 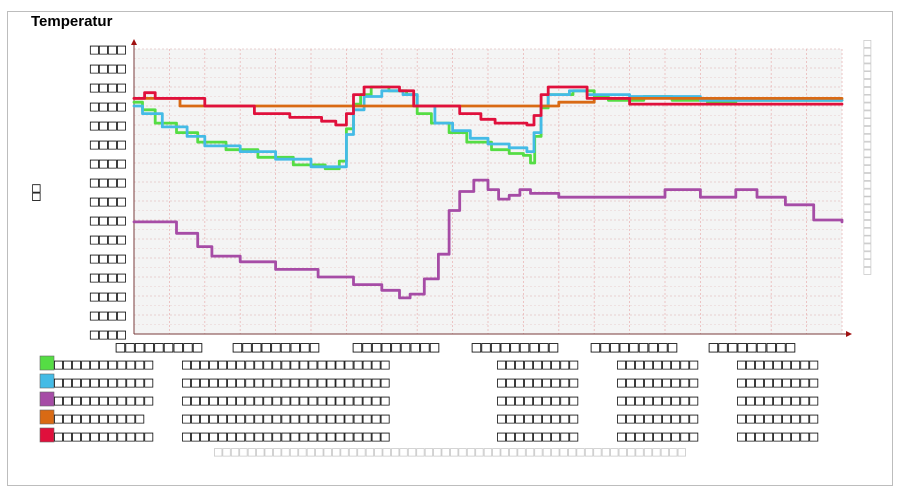 What do you see at coordinates (36, 192) in the screenshot?
I see `y-axis-label: □□` at bounding box center [36, 192].